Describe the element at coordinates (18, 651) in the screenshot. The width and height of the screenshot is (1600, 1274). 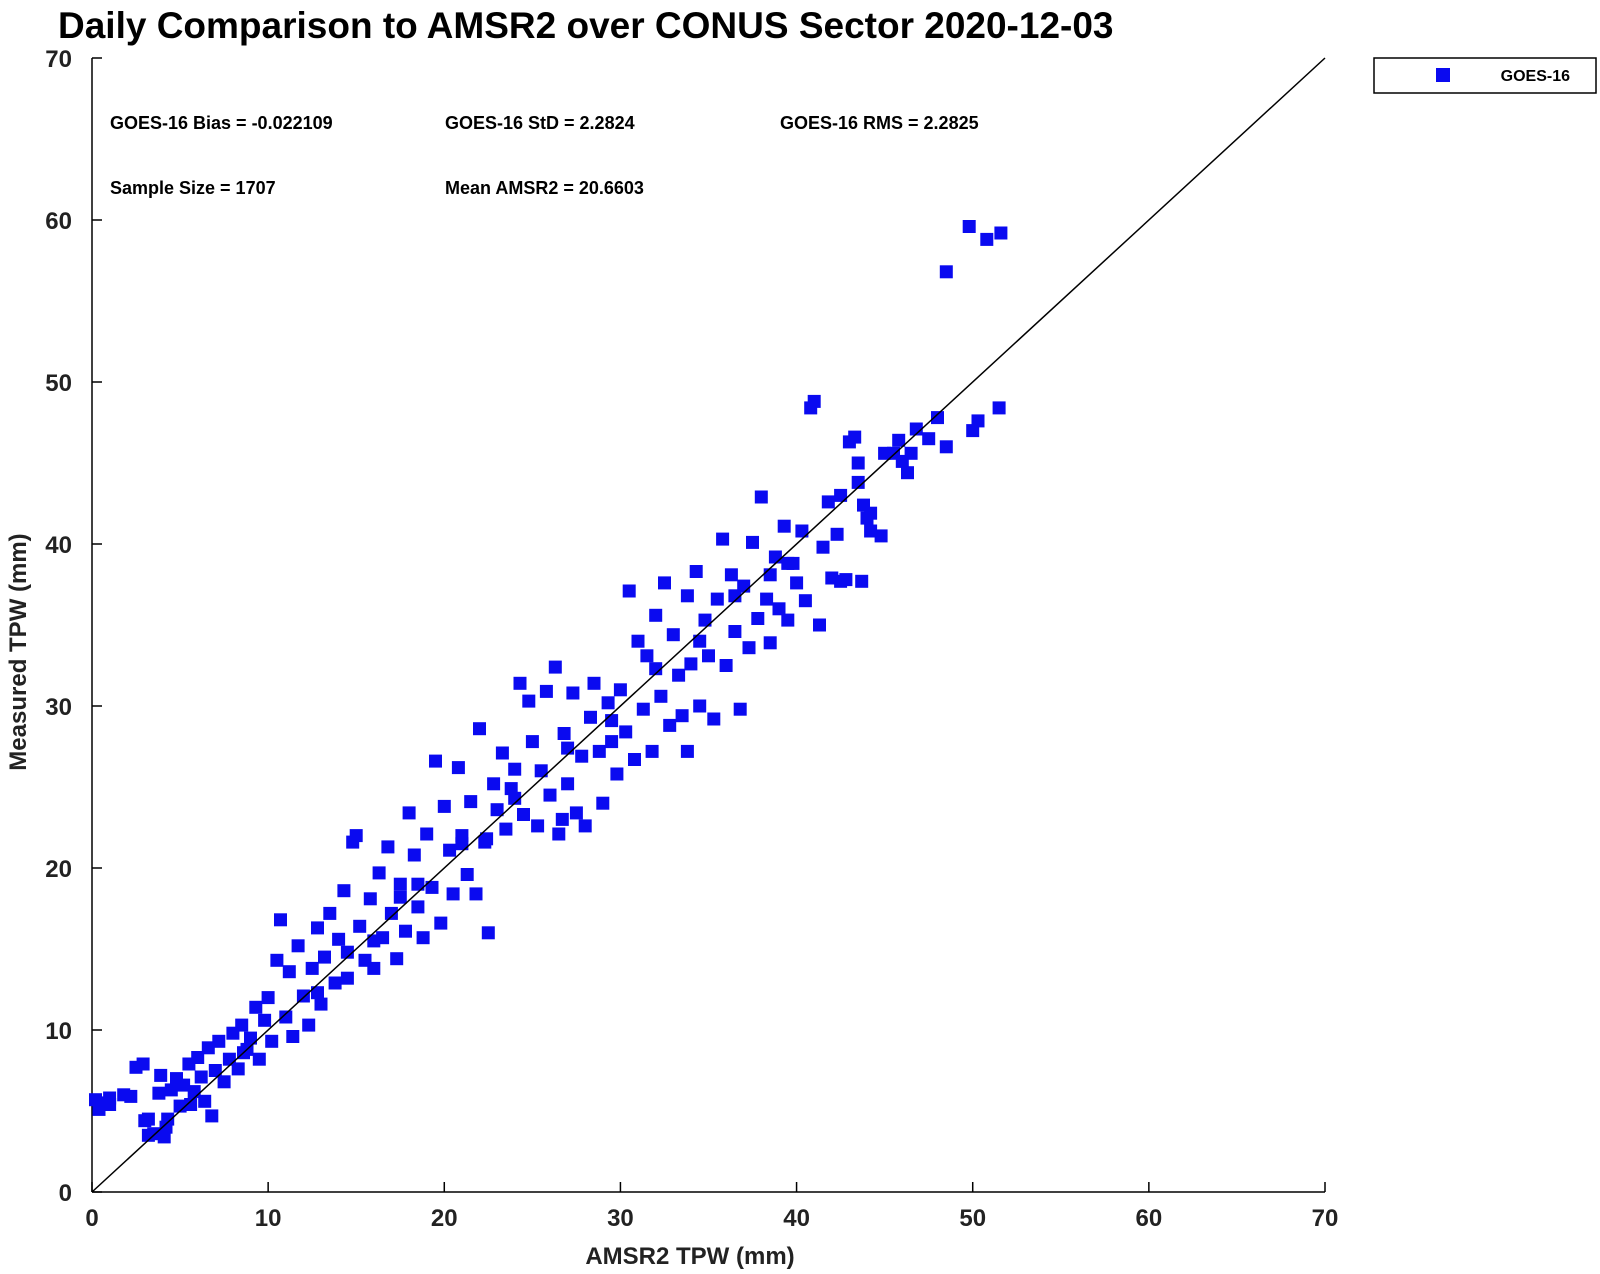
I see `y-axis-label: Measured TPW (mm)` at that location.